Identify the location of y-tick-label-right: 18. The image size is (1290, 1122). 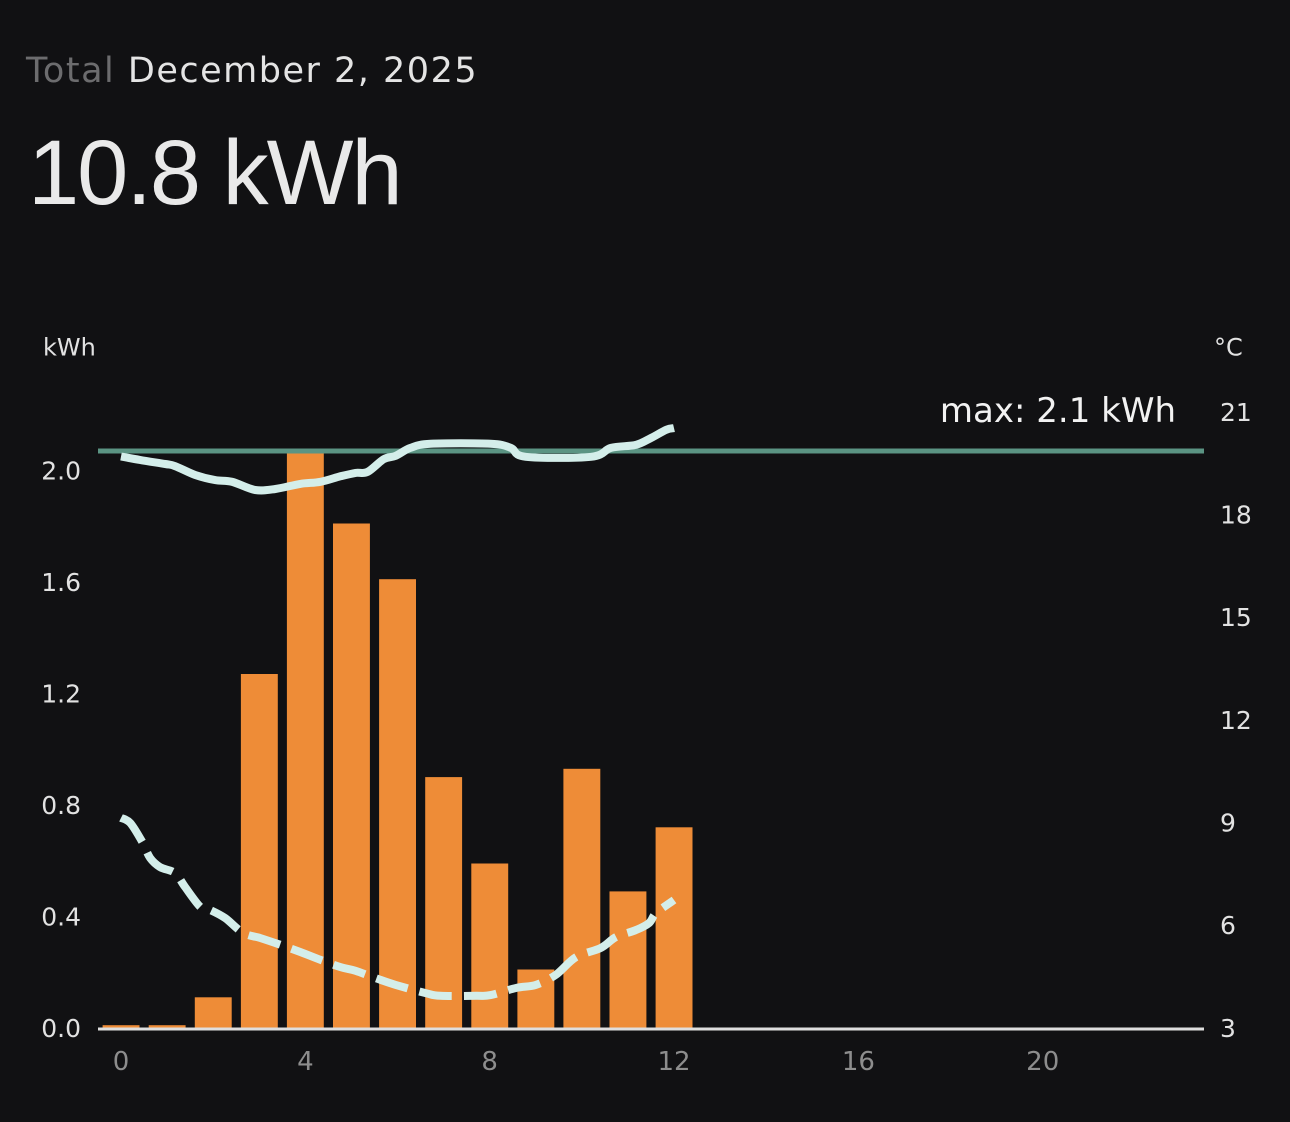
(1236, 514).